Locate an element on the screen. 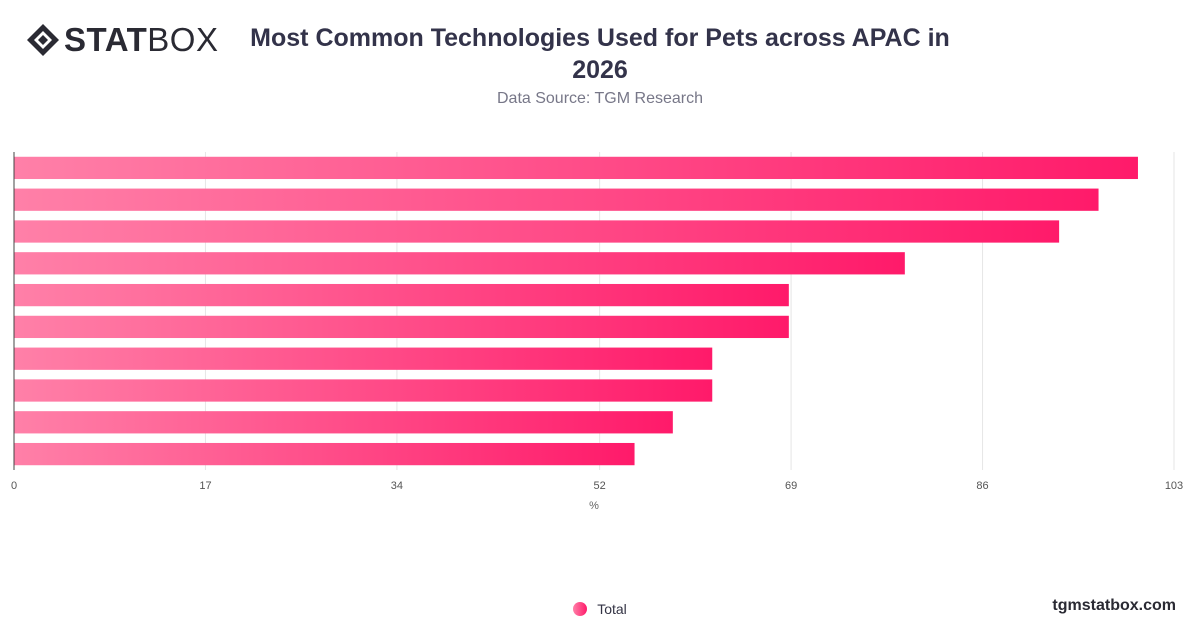  legend: Total is located at coordinates (600, 609).